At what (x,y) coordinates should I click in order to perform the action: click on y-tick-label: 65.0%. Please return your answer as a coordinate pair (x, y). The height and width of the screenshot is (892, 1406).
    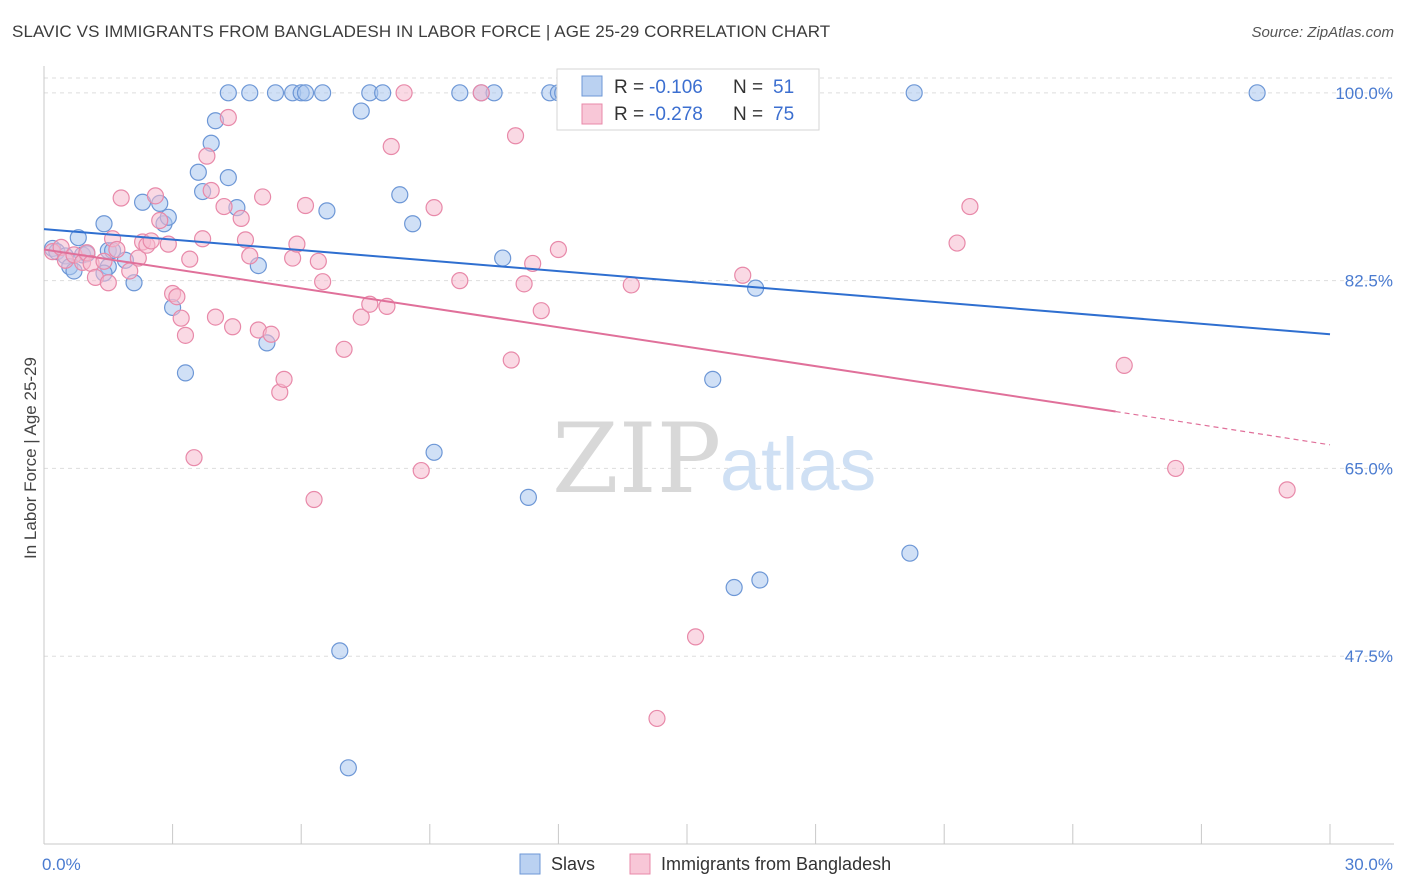
    Looking at the image, I should click on (1369, 468).